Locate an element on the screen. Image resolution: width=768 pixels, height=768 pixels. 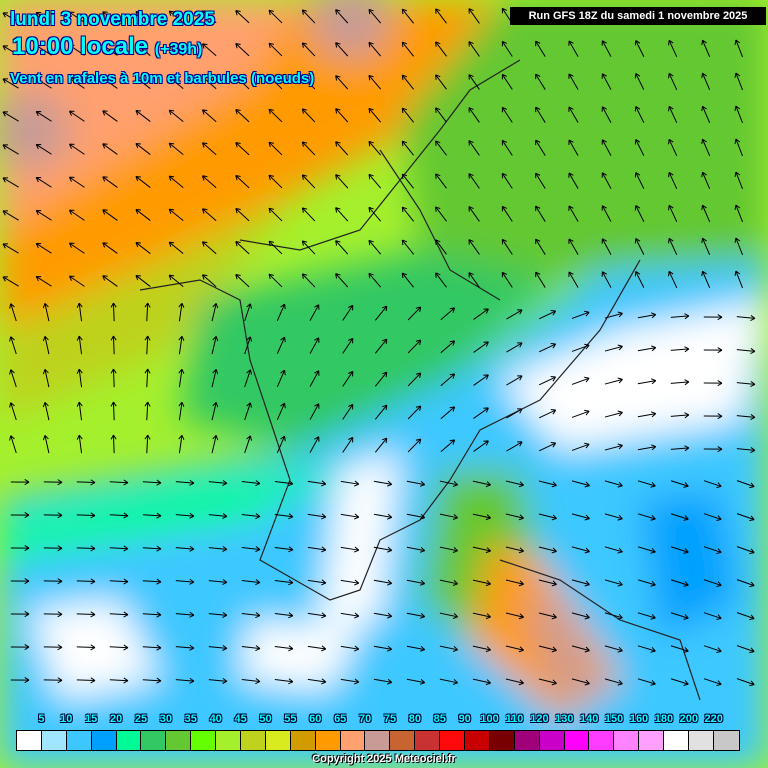
legend-label: 30 is located at coordinates (166, 719).